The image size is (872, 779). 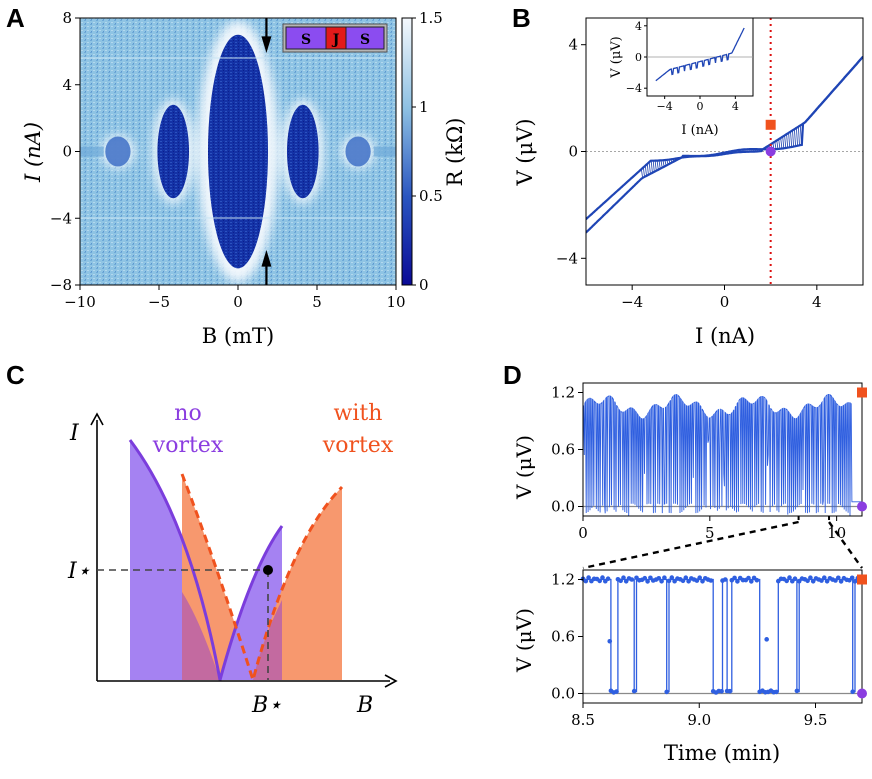 I want to click on inset-iv-curve, so click(x=700, y=54).